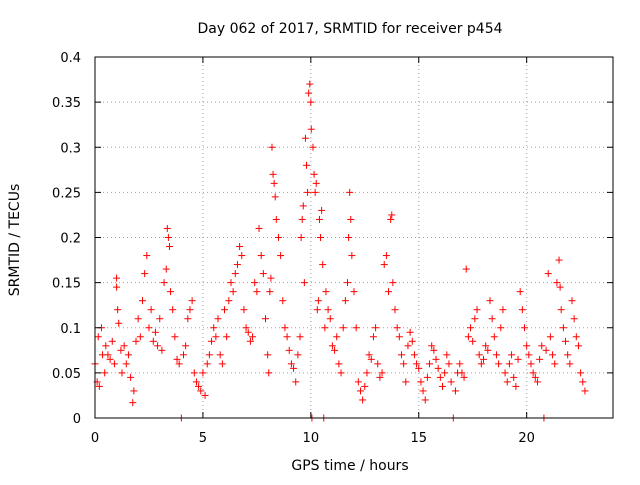 This screenshot has height=485, width=640. Describe the element at coordinates (77, 419) in the screenshot. I see `y-tick-label: 0` at that location.